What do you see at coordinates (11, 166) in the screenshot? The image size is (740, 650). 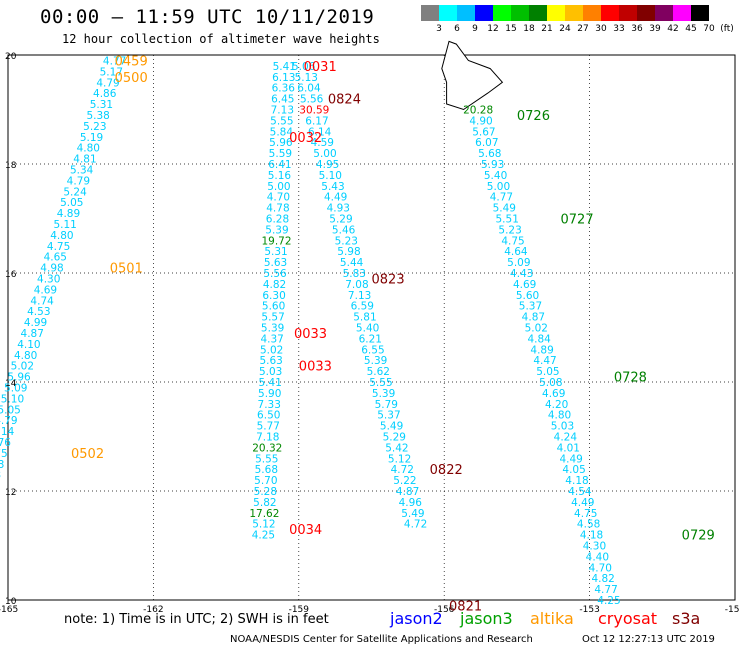 I see `lat-tick-label: 18` at bounding box center [11, 166].